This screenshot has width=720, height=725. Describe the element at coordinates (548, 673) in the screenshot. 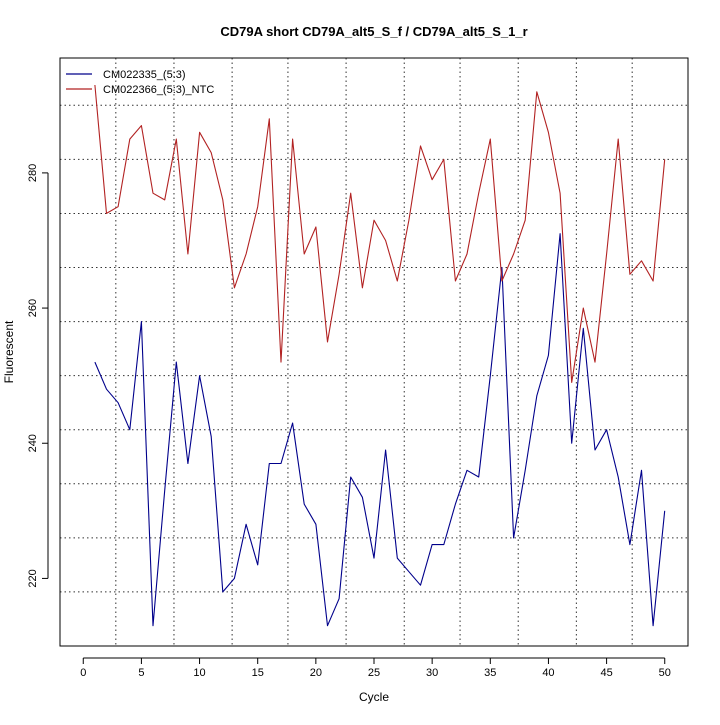

I see `x-tick-label: 40` at that location.